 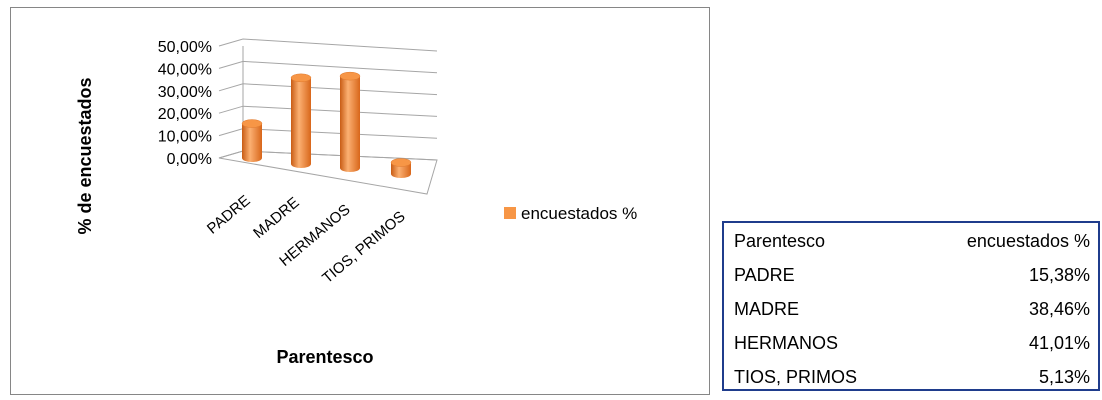 I want to click on y-tick-label: 10,00%, so click(x=185, y=137).